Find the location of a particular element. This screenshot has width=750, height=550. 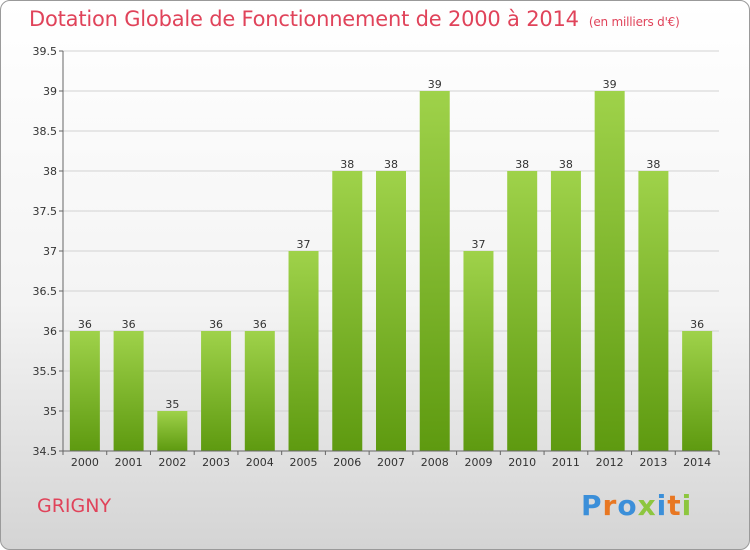

bar-2013 is located at coordinates (653, 311).